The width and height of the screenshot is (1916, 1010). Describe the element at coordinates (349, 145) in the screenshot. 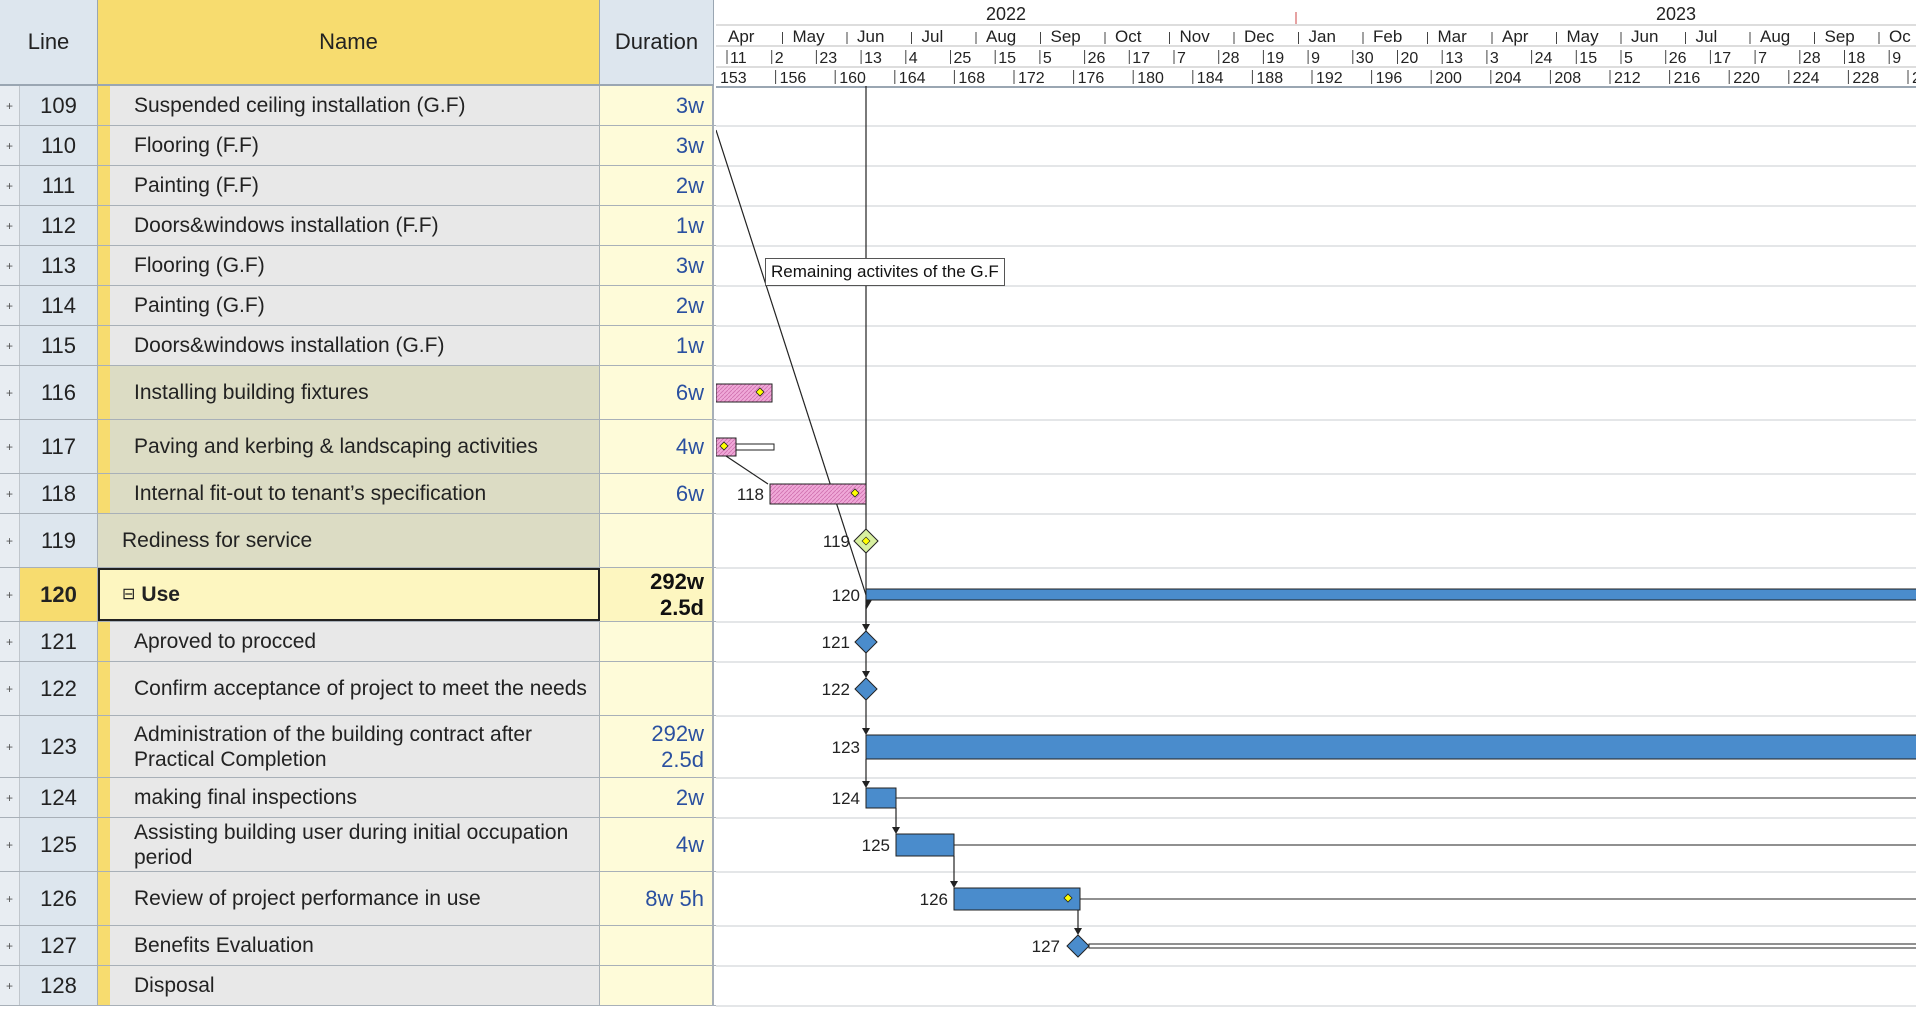

I see `row-name-cell: Flooring (F.F)` at that location.